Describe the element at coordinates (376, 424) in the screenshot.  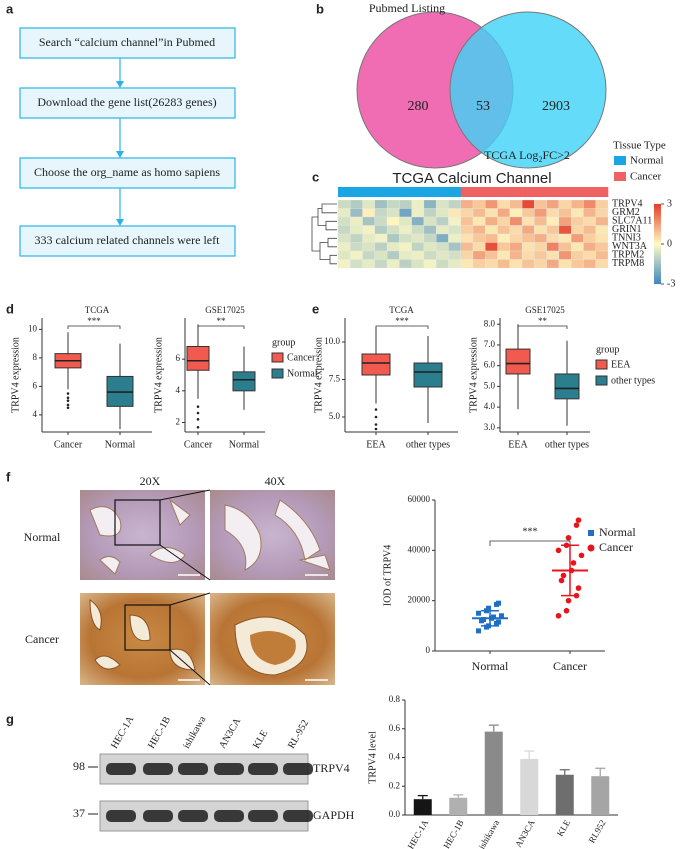
I see `outlier` at that location.